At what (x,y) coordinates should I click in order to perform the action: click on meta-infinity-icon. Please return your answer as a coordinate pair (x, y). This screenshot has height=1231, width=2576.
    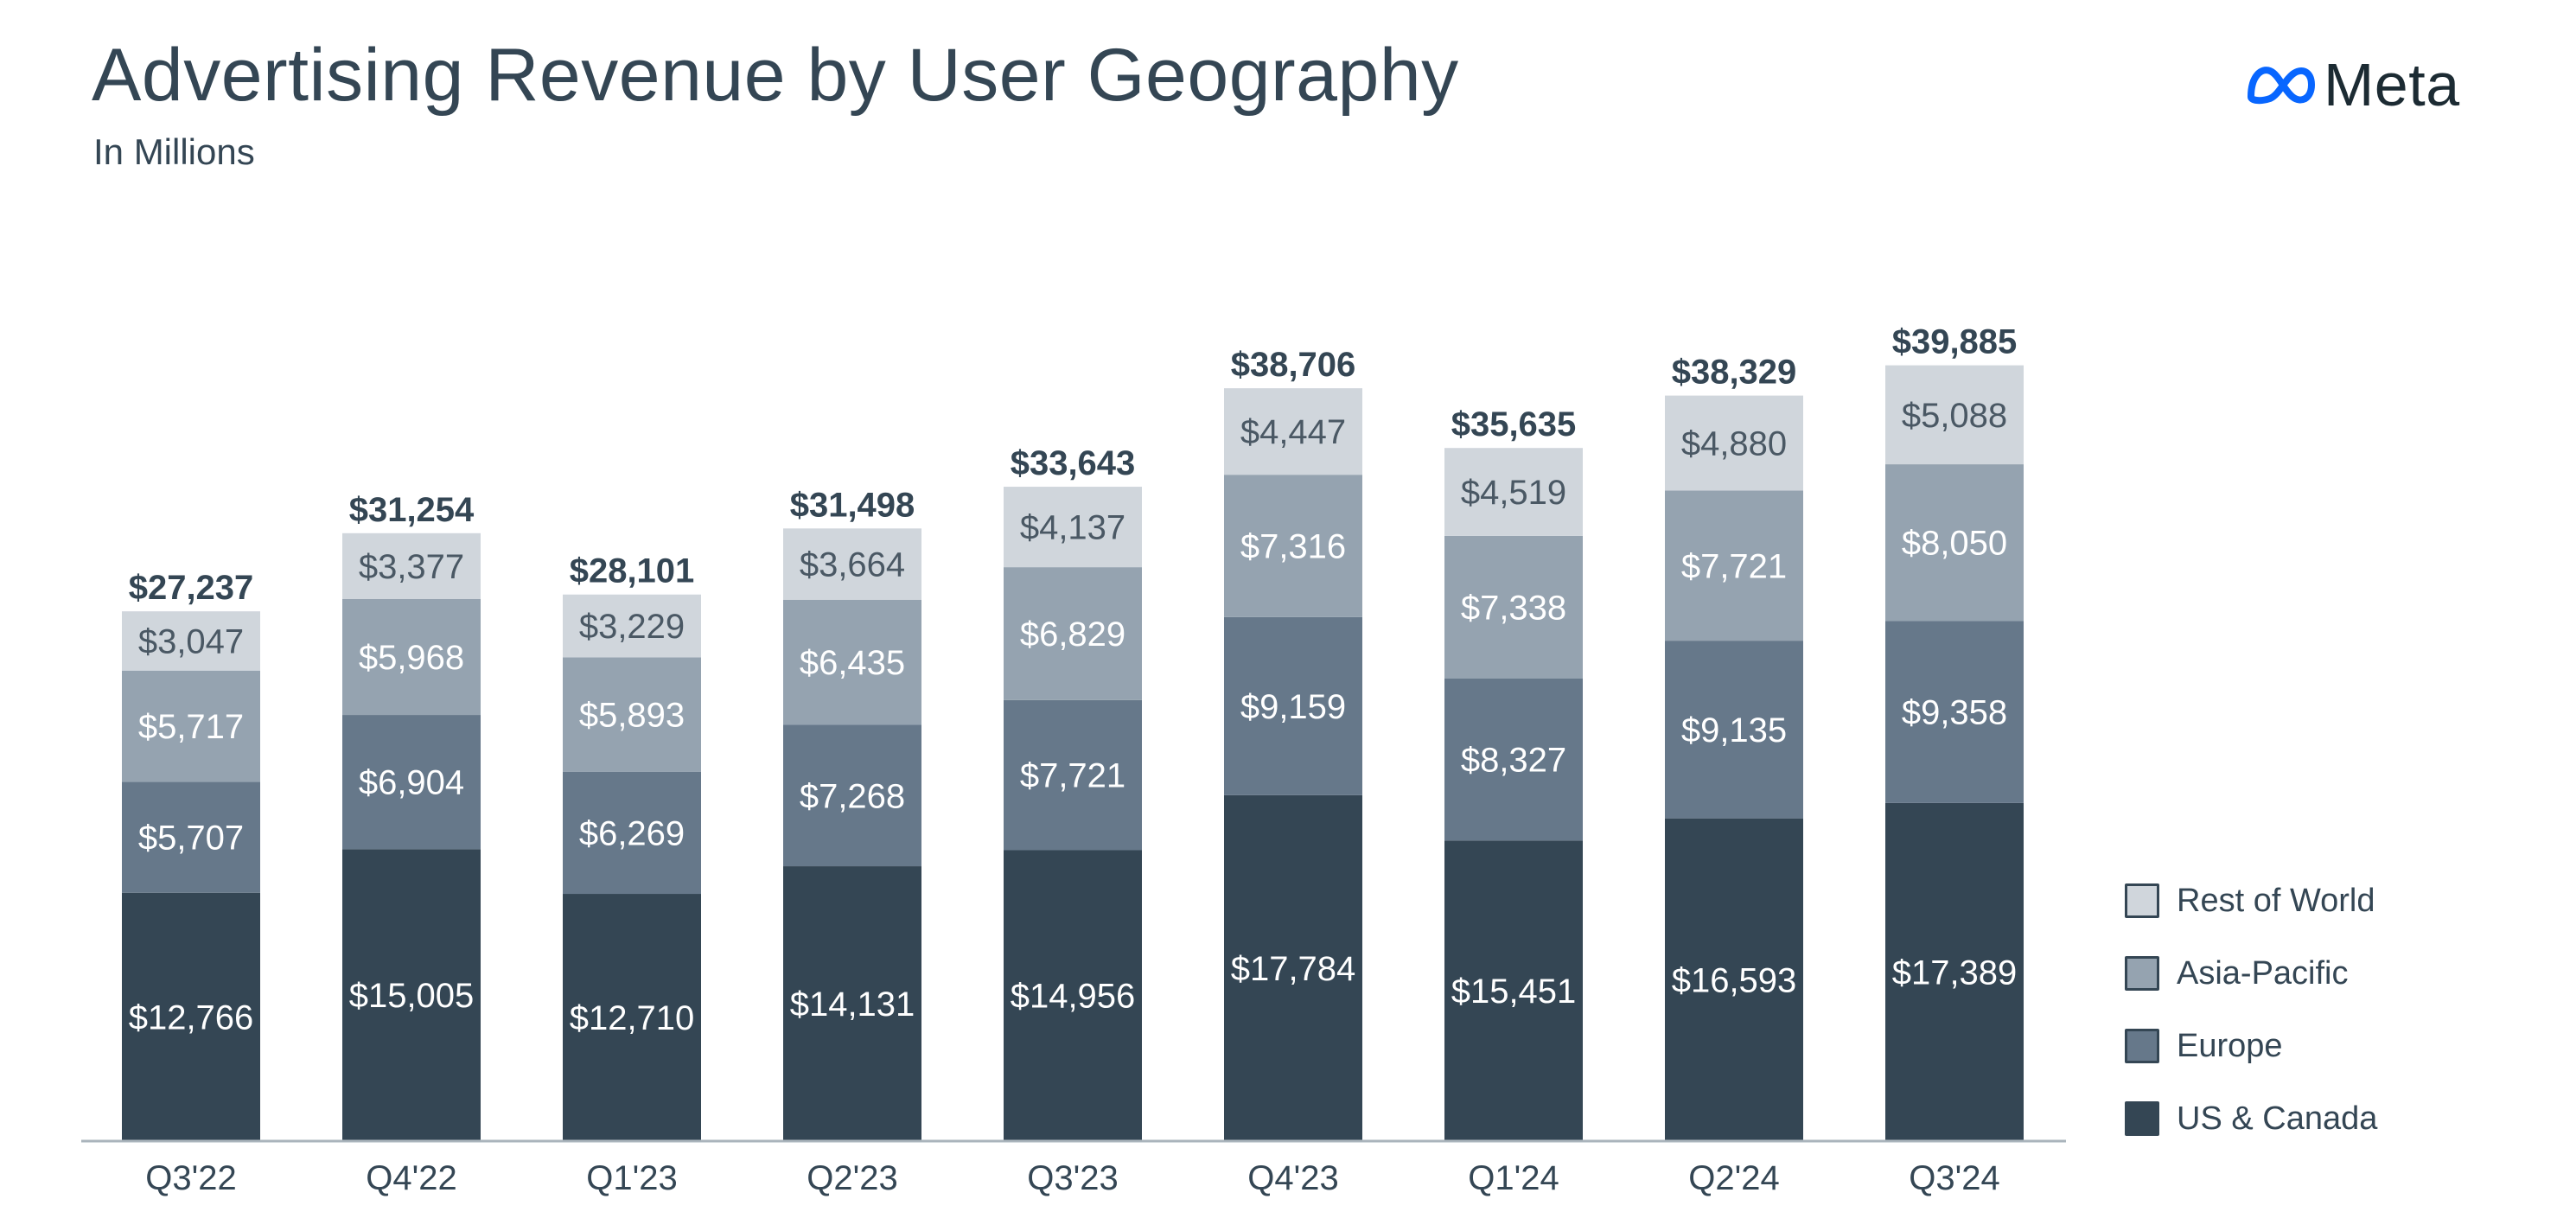
    Looking at the image, I should click on (2281, 86).